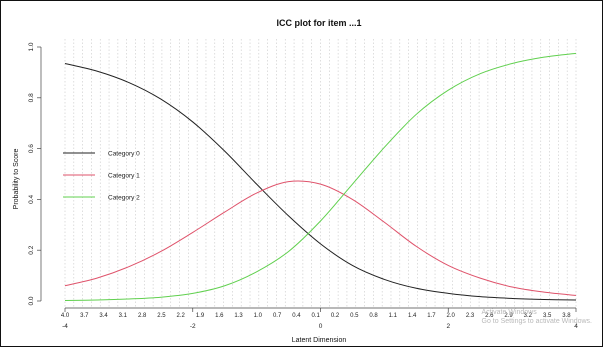  I want to click on minor-tick-label: 1.9, so click(200, 316).